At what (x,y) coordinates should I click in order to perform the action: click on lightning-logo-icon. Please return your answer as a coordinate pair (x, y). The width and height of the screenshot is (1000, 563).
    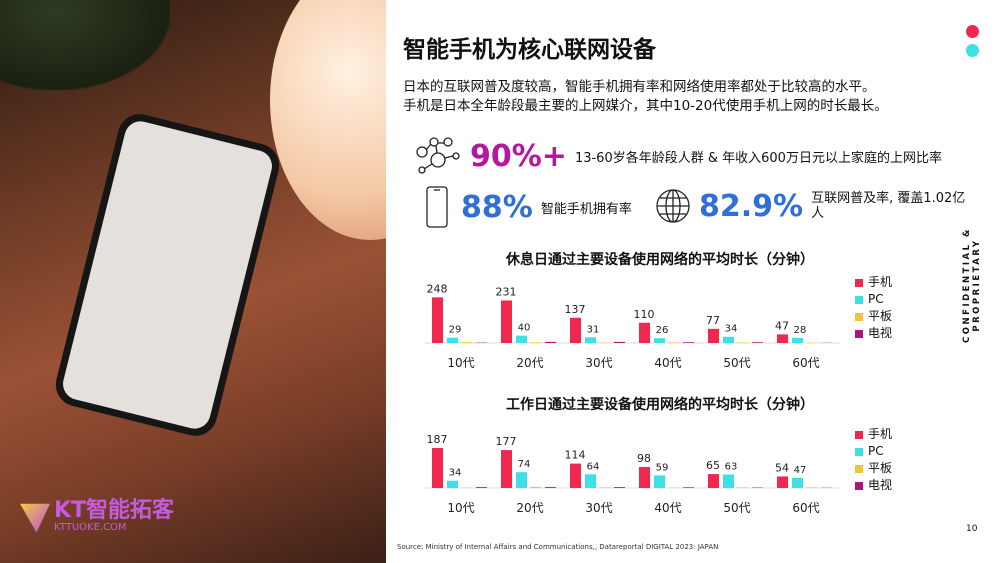
    Looking at the image, I should click on (35, 518).